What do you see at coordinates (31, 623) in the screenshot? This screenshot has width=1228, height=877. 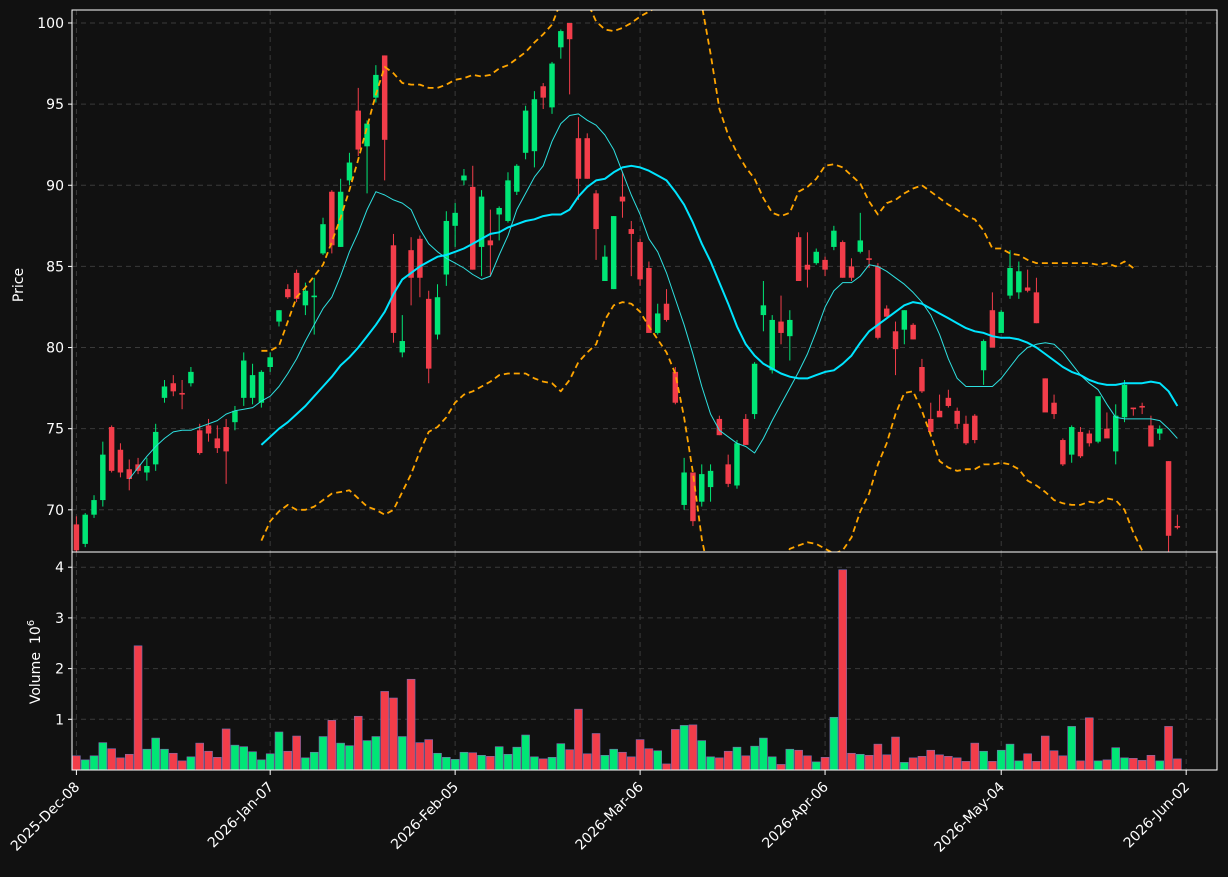 I see `volume-axis-multiplier-exponent: 6` at bounding box center [31, 623].